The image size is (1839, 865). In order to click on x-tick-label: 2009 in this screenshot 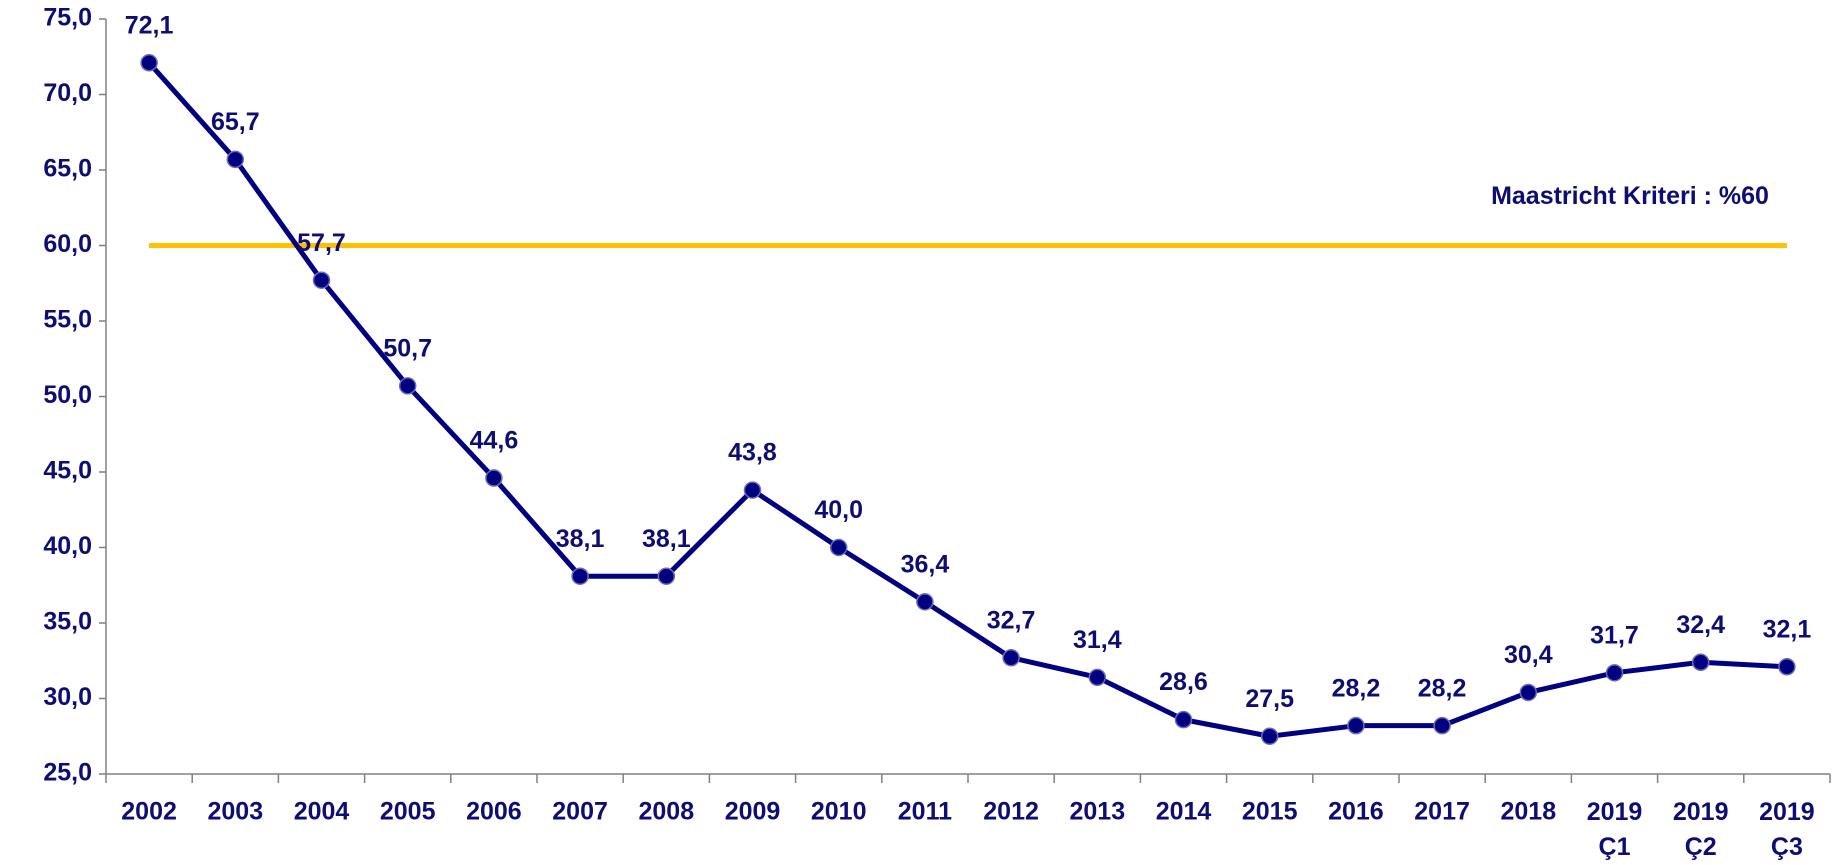, I will do `click(753, 812)`.